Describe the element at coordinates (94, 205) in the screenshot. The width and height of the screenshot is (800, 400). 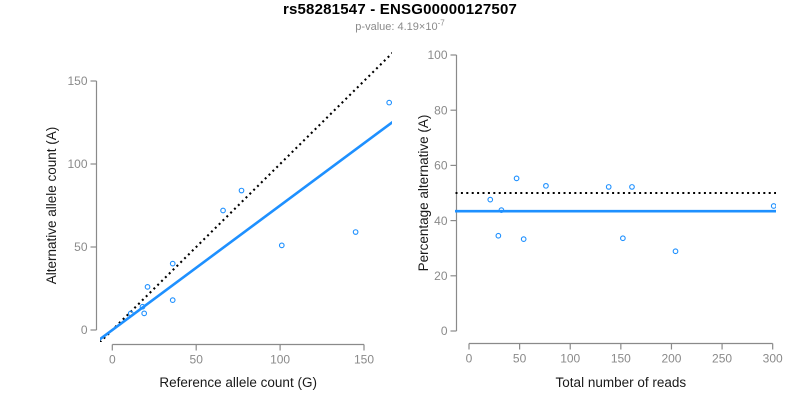
I see `y-axis` at that location.